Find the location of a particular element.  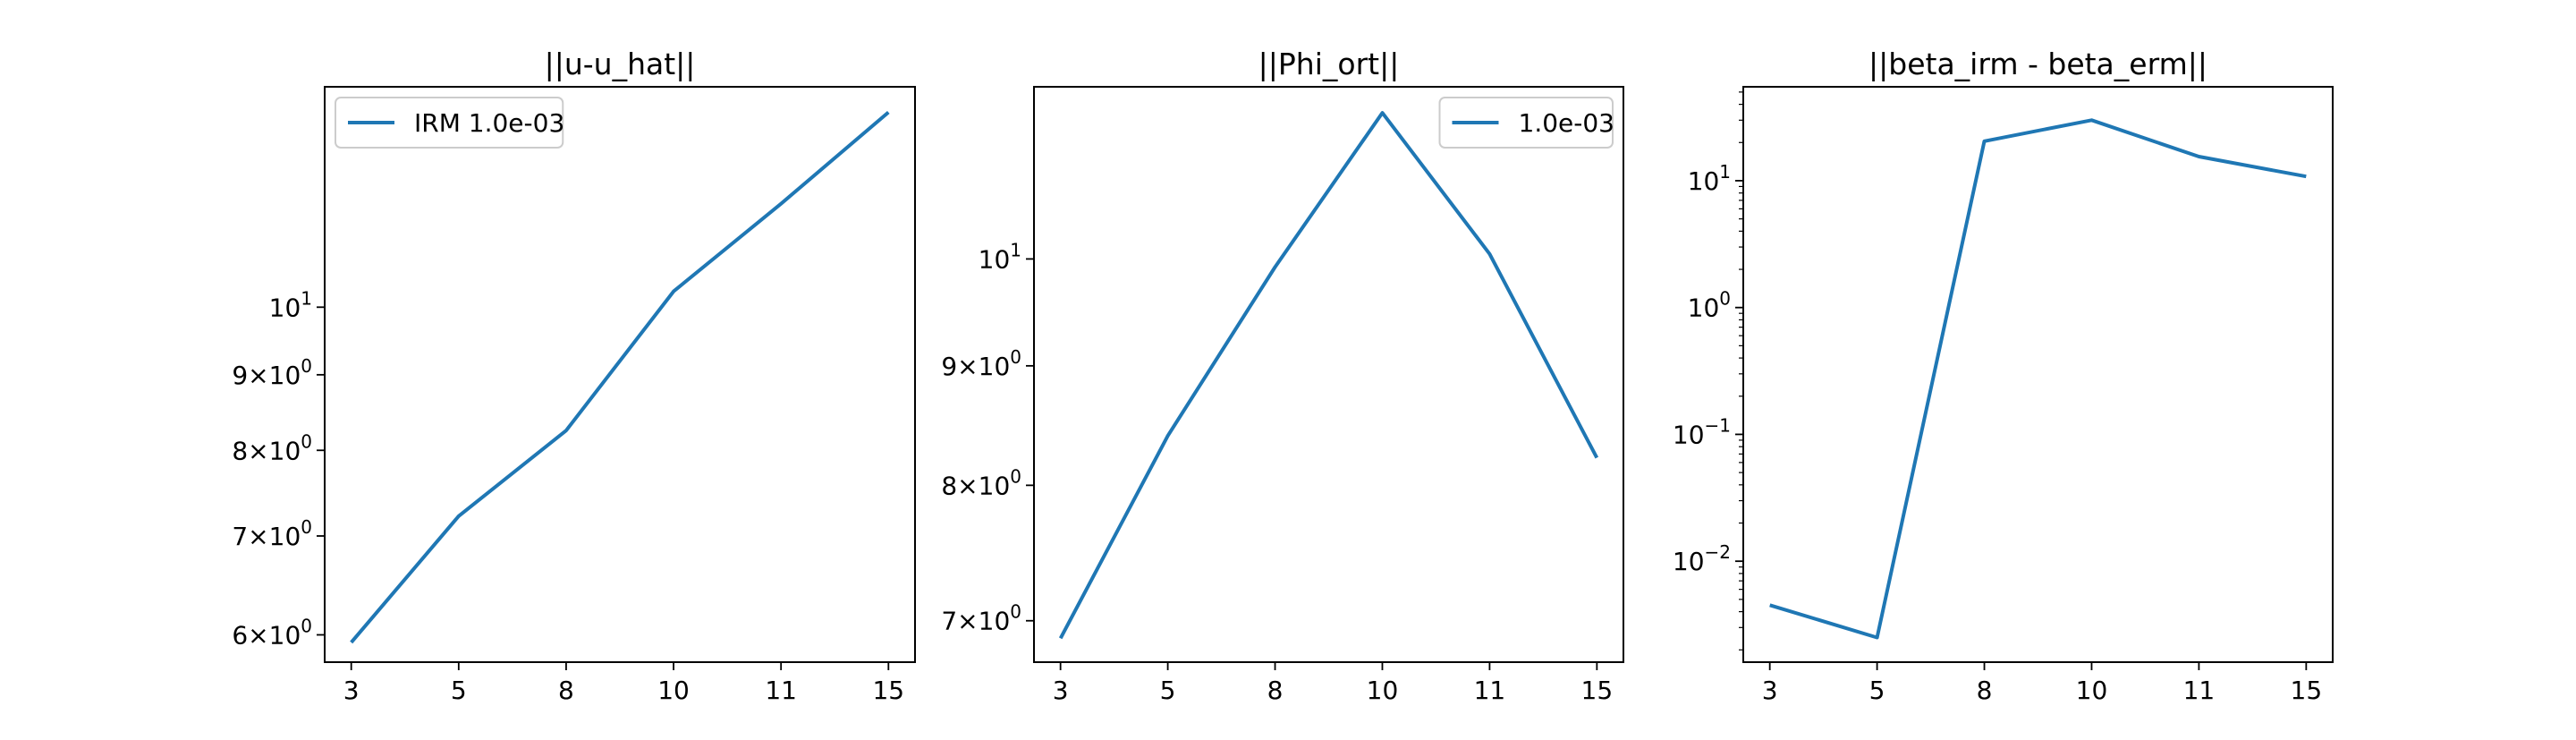

chart-title: ||Phi_ort|| is located at coordinates (1329, 64).